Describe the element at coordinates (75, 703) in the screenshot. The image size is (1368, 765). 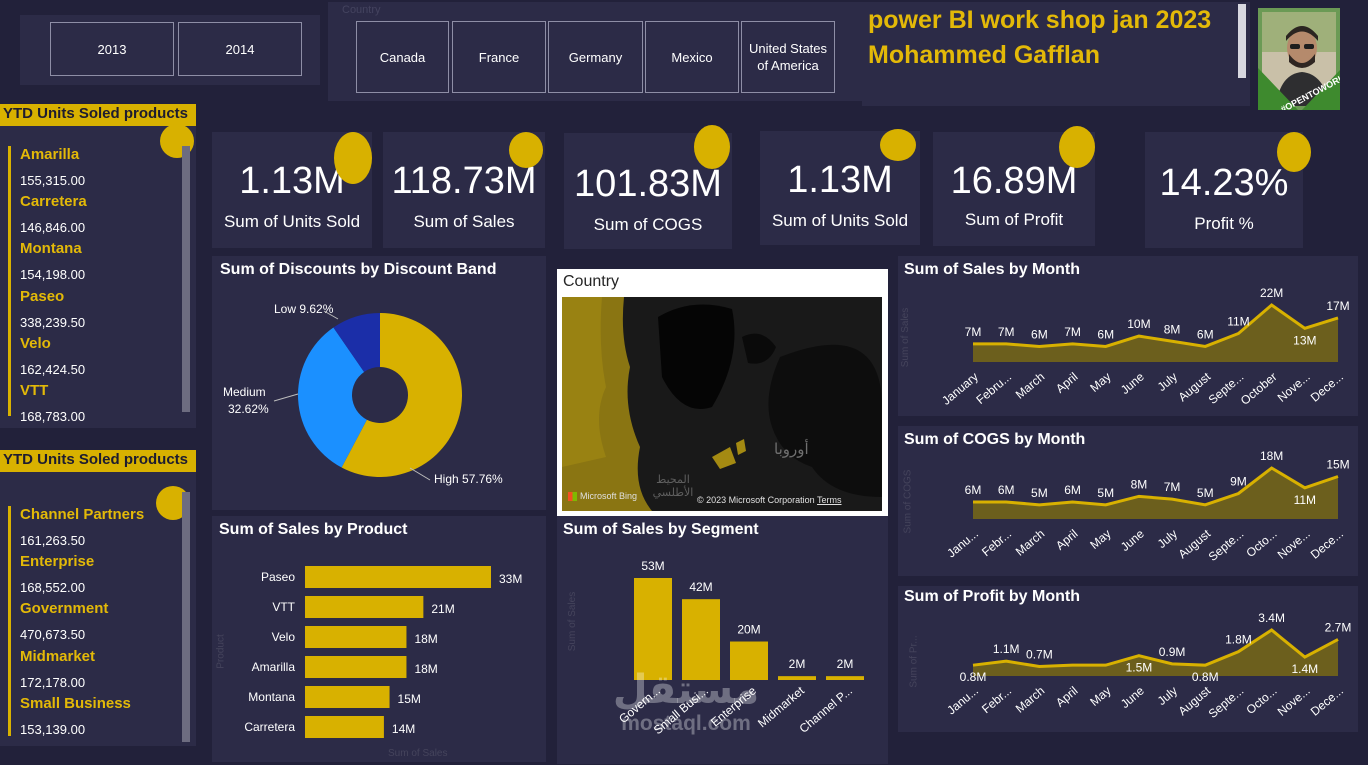
I see `list-item-name: Small Business` at that location.